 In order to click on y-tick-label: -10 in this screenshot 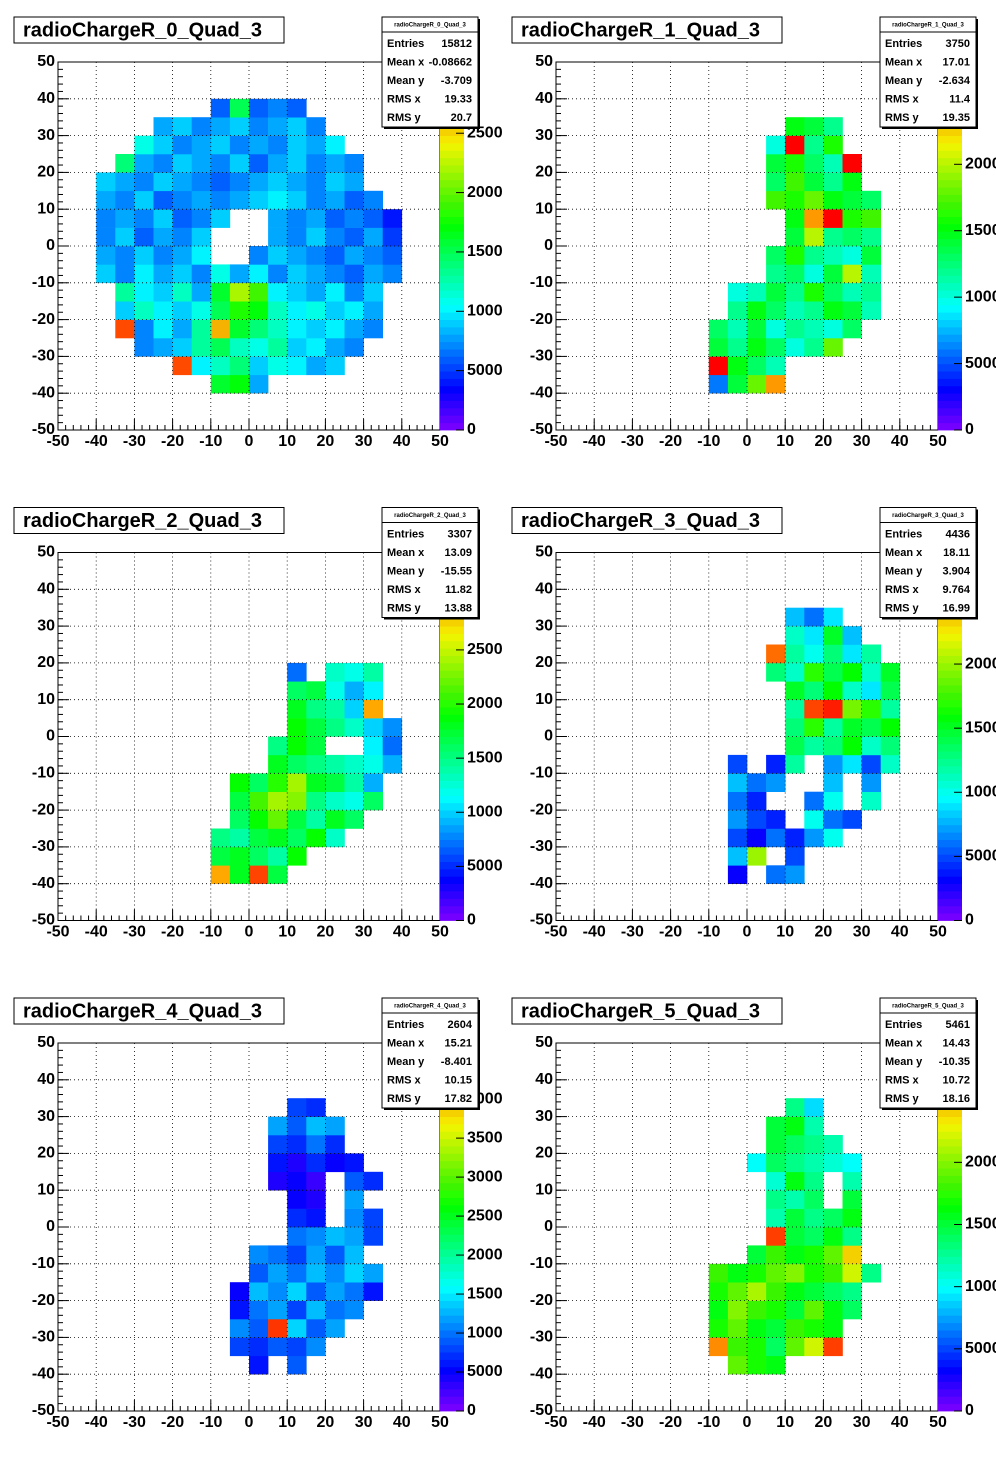, I will do `click(541, 1263)`.